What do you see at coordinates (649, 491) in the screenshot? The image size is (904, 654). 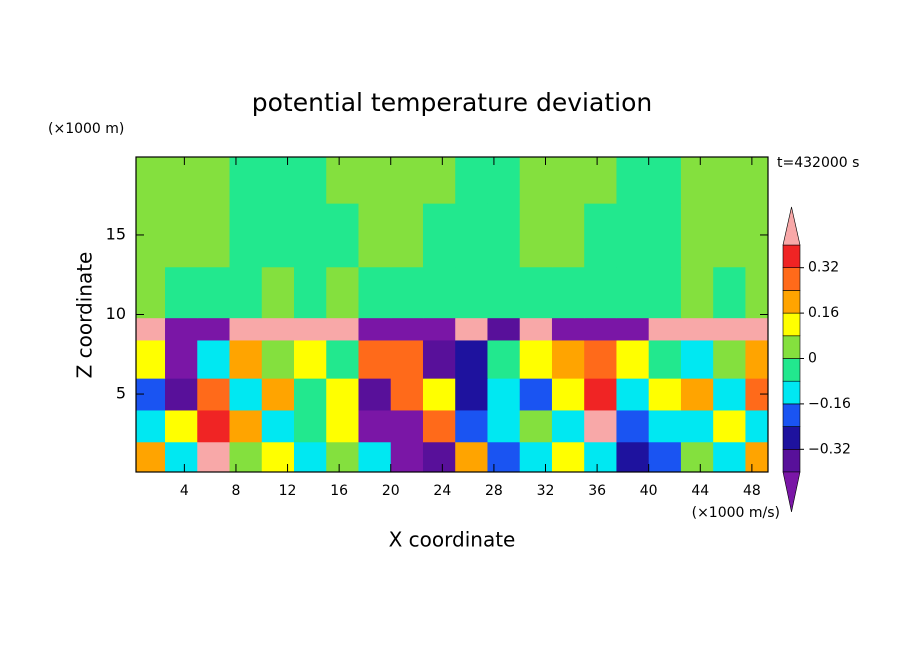 I see `x-tick-label: 40` at bounding box center [649, 491].